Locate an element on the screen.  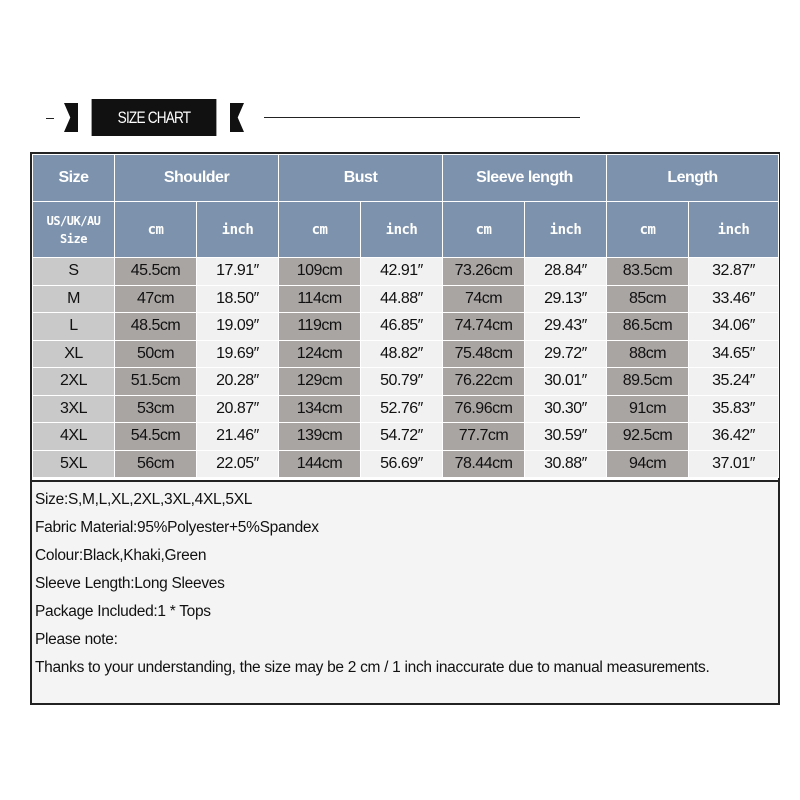
inch-cell: 35.83″ is located at coordinates (733, 408).